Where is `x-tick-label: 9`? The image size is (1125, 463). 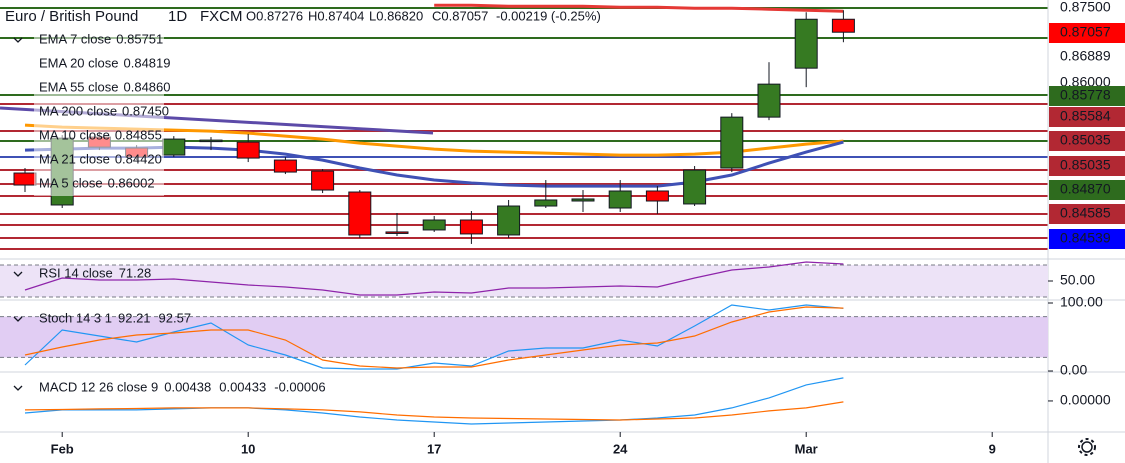
x-tick-label: 9 is located at coordinates (992, 448).